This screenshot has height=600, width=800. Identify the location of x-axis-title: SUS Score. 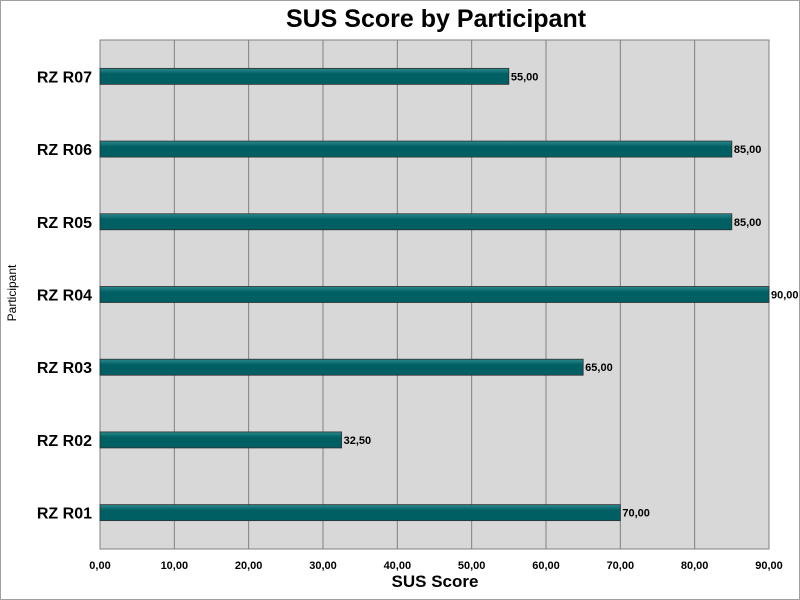
(435, 581).